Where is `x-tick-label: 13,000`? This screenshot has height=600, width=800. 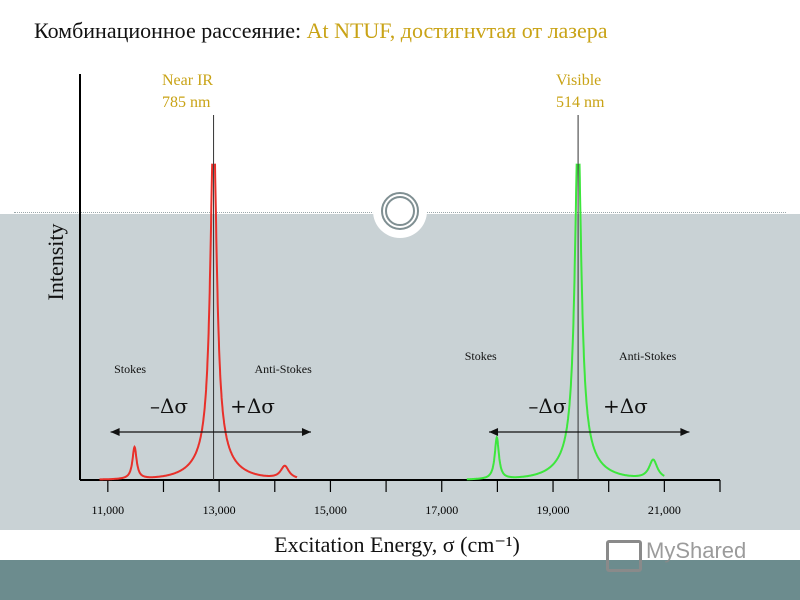
x-tick-label: 13,000 is located at coordinates (219, 510).